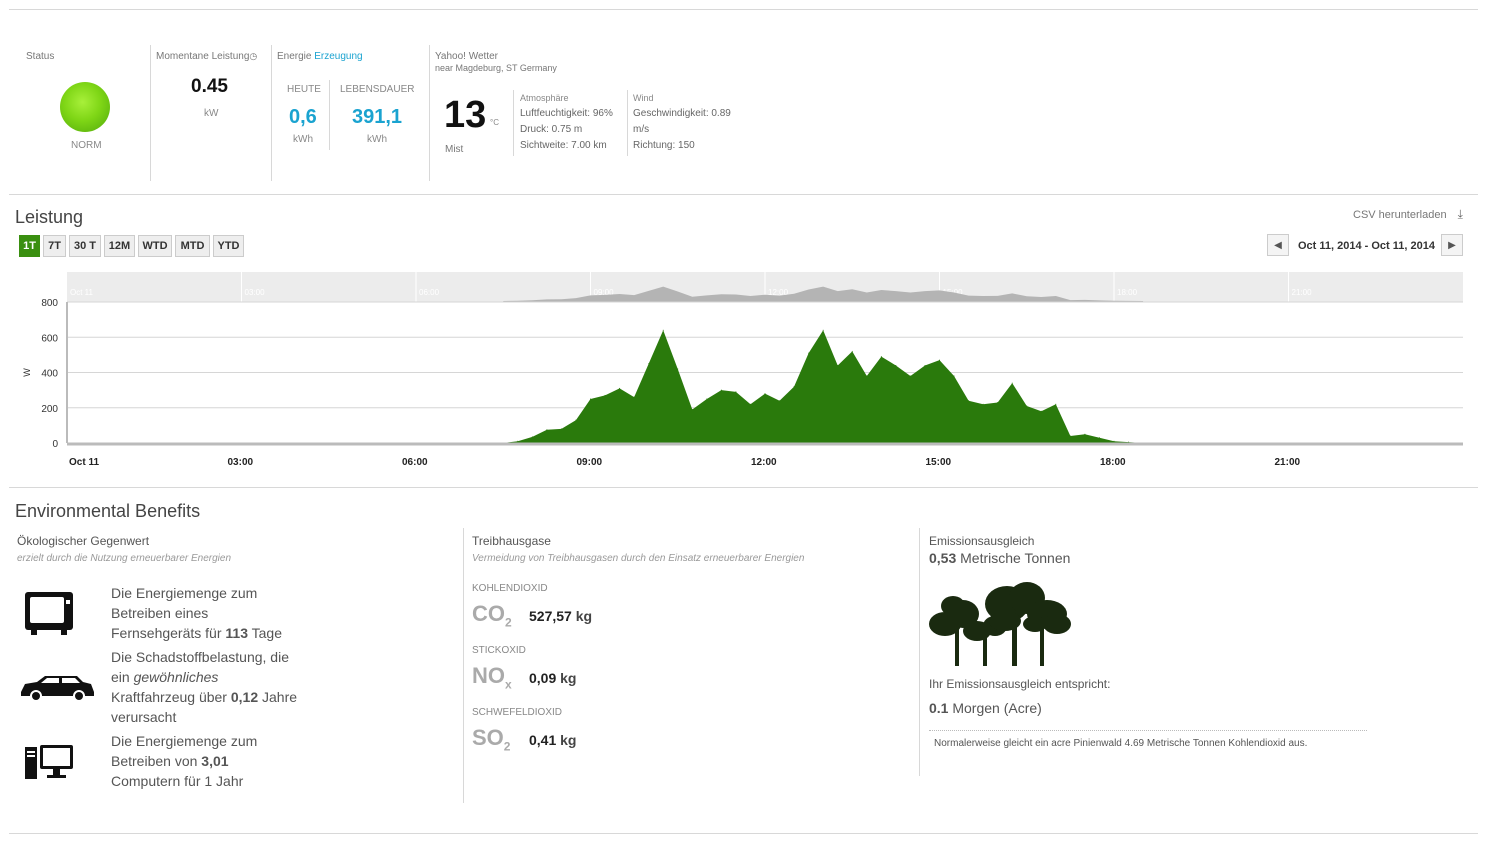  Describe the element at coordinates (29, 246) in the screenshot. I see `range-1t-button: 1T` at that location.